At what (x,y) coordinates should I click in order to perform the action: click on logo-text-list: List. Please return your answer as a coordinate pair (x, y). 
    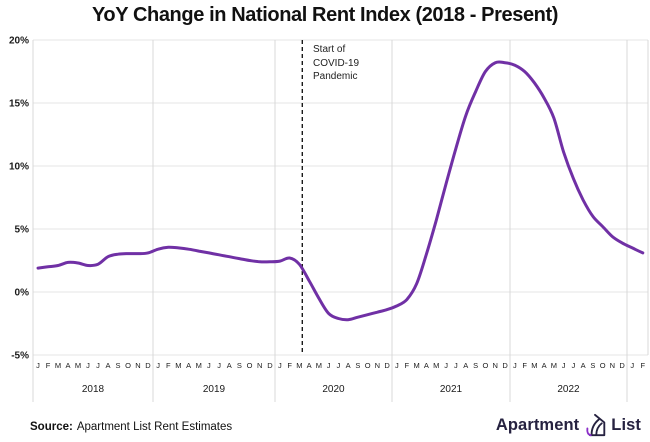
    Looking at the image, I should click on (626, 424).